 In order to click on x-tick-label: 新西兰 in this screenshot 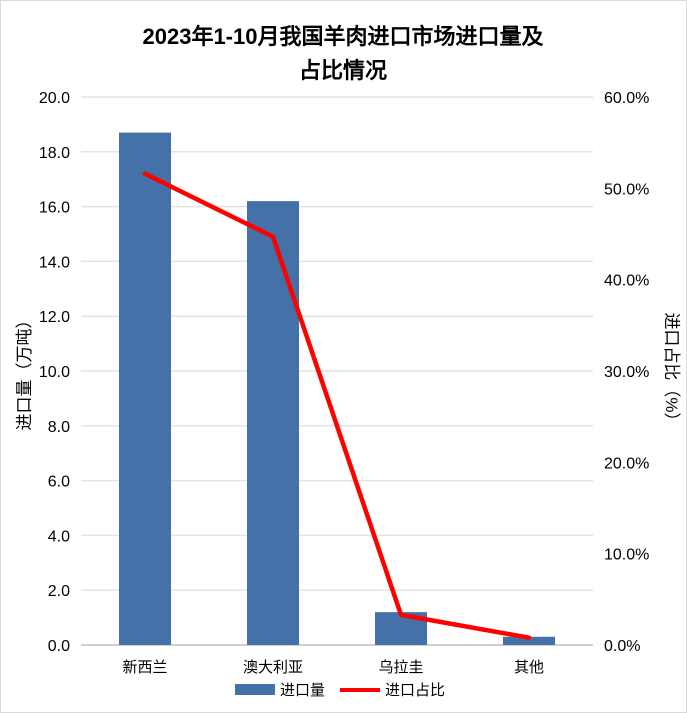, I will do `click(144, 667)`.